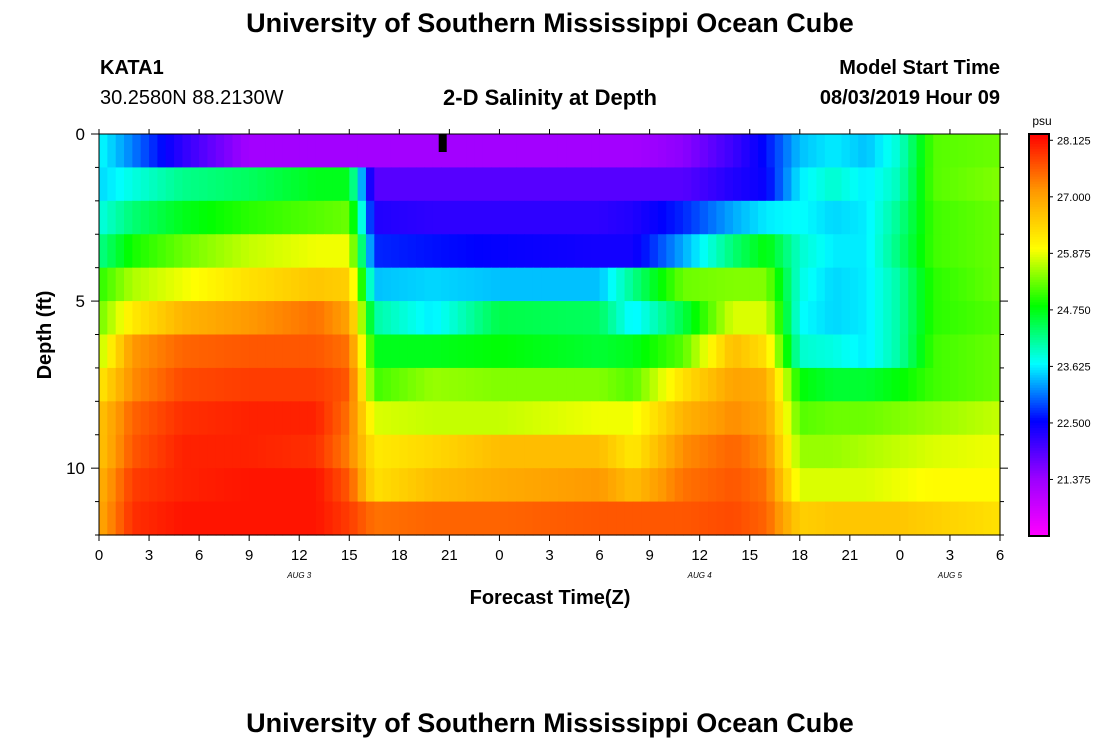 This screenshot has width=1100, height=750. I want to click on x-tick-label: 12, so click(699, 555).